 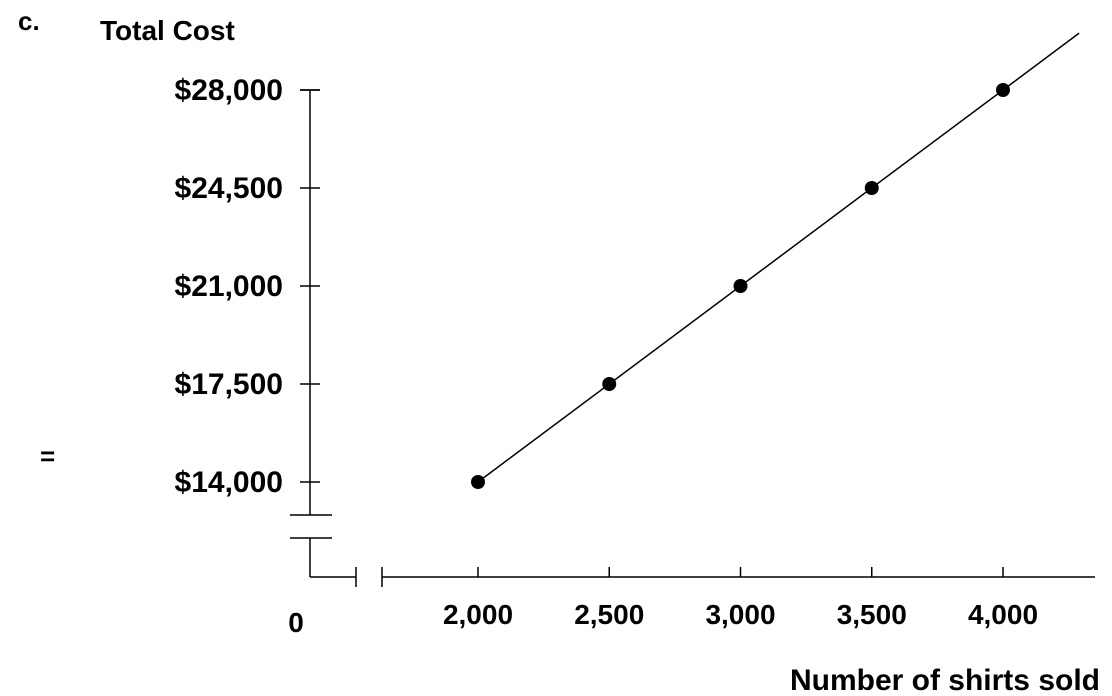 I want to click on x-tick-label: 2,500, so click(x=609, y=614).